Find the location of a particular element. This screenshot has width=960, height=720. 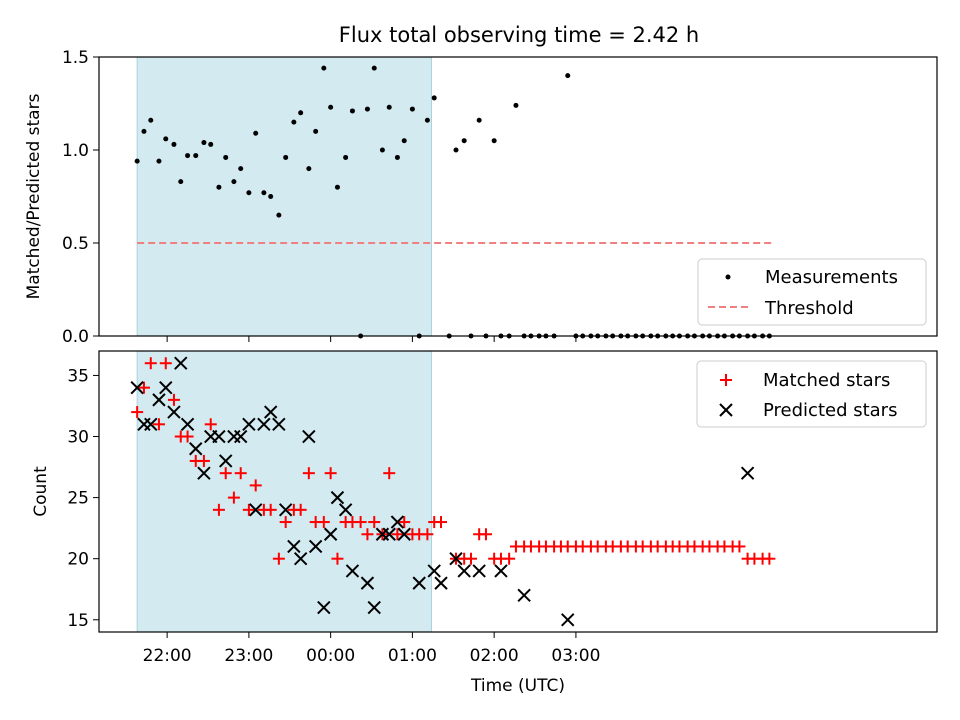

count-legend: Matched stars Predicted stars is located at coordinates (811, 394).